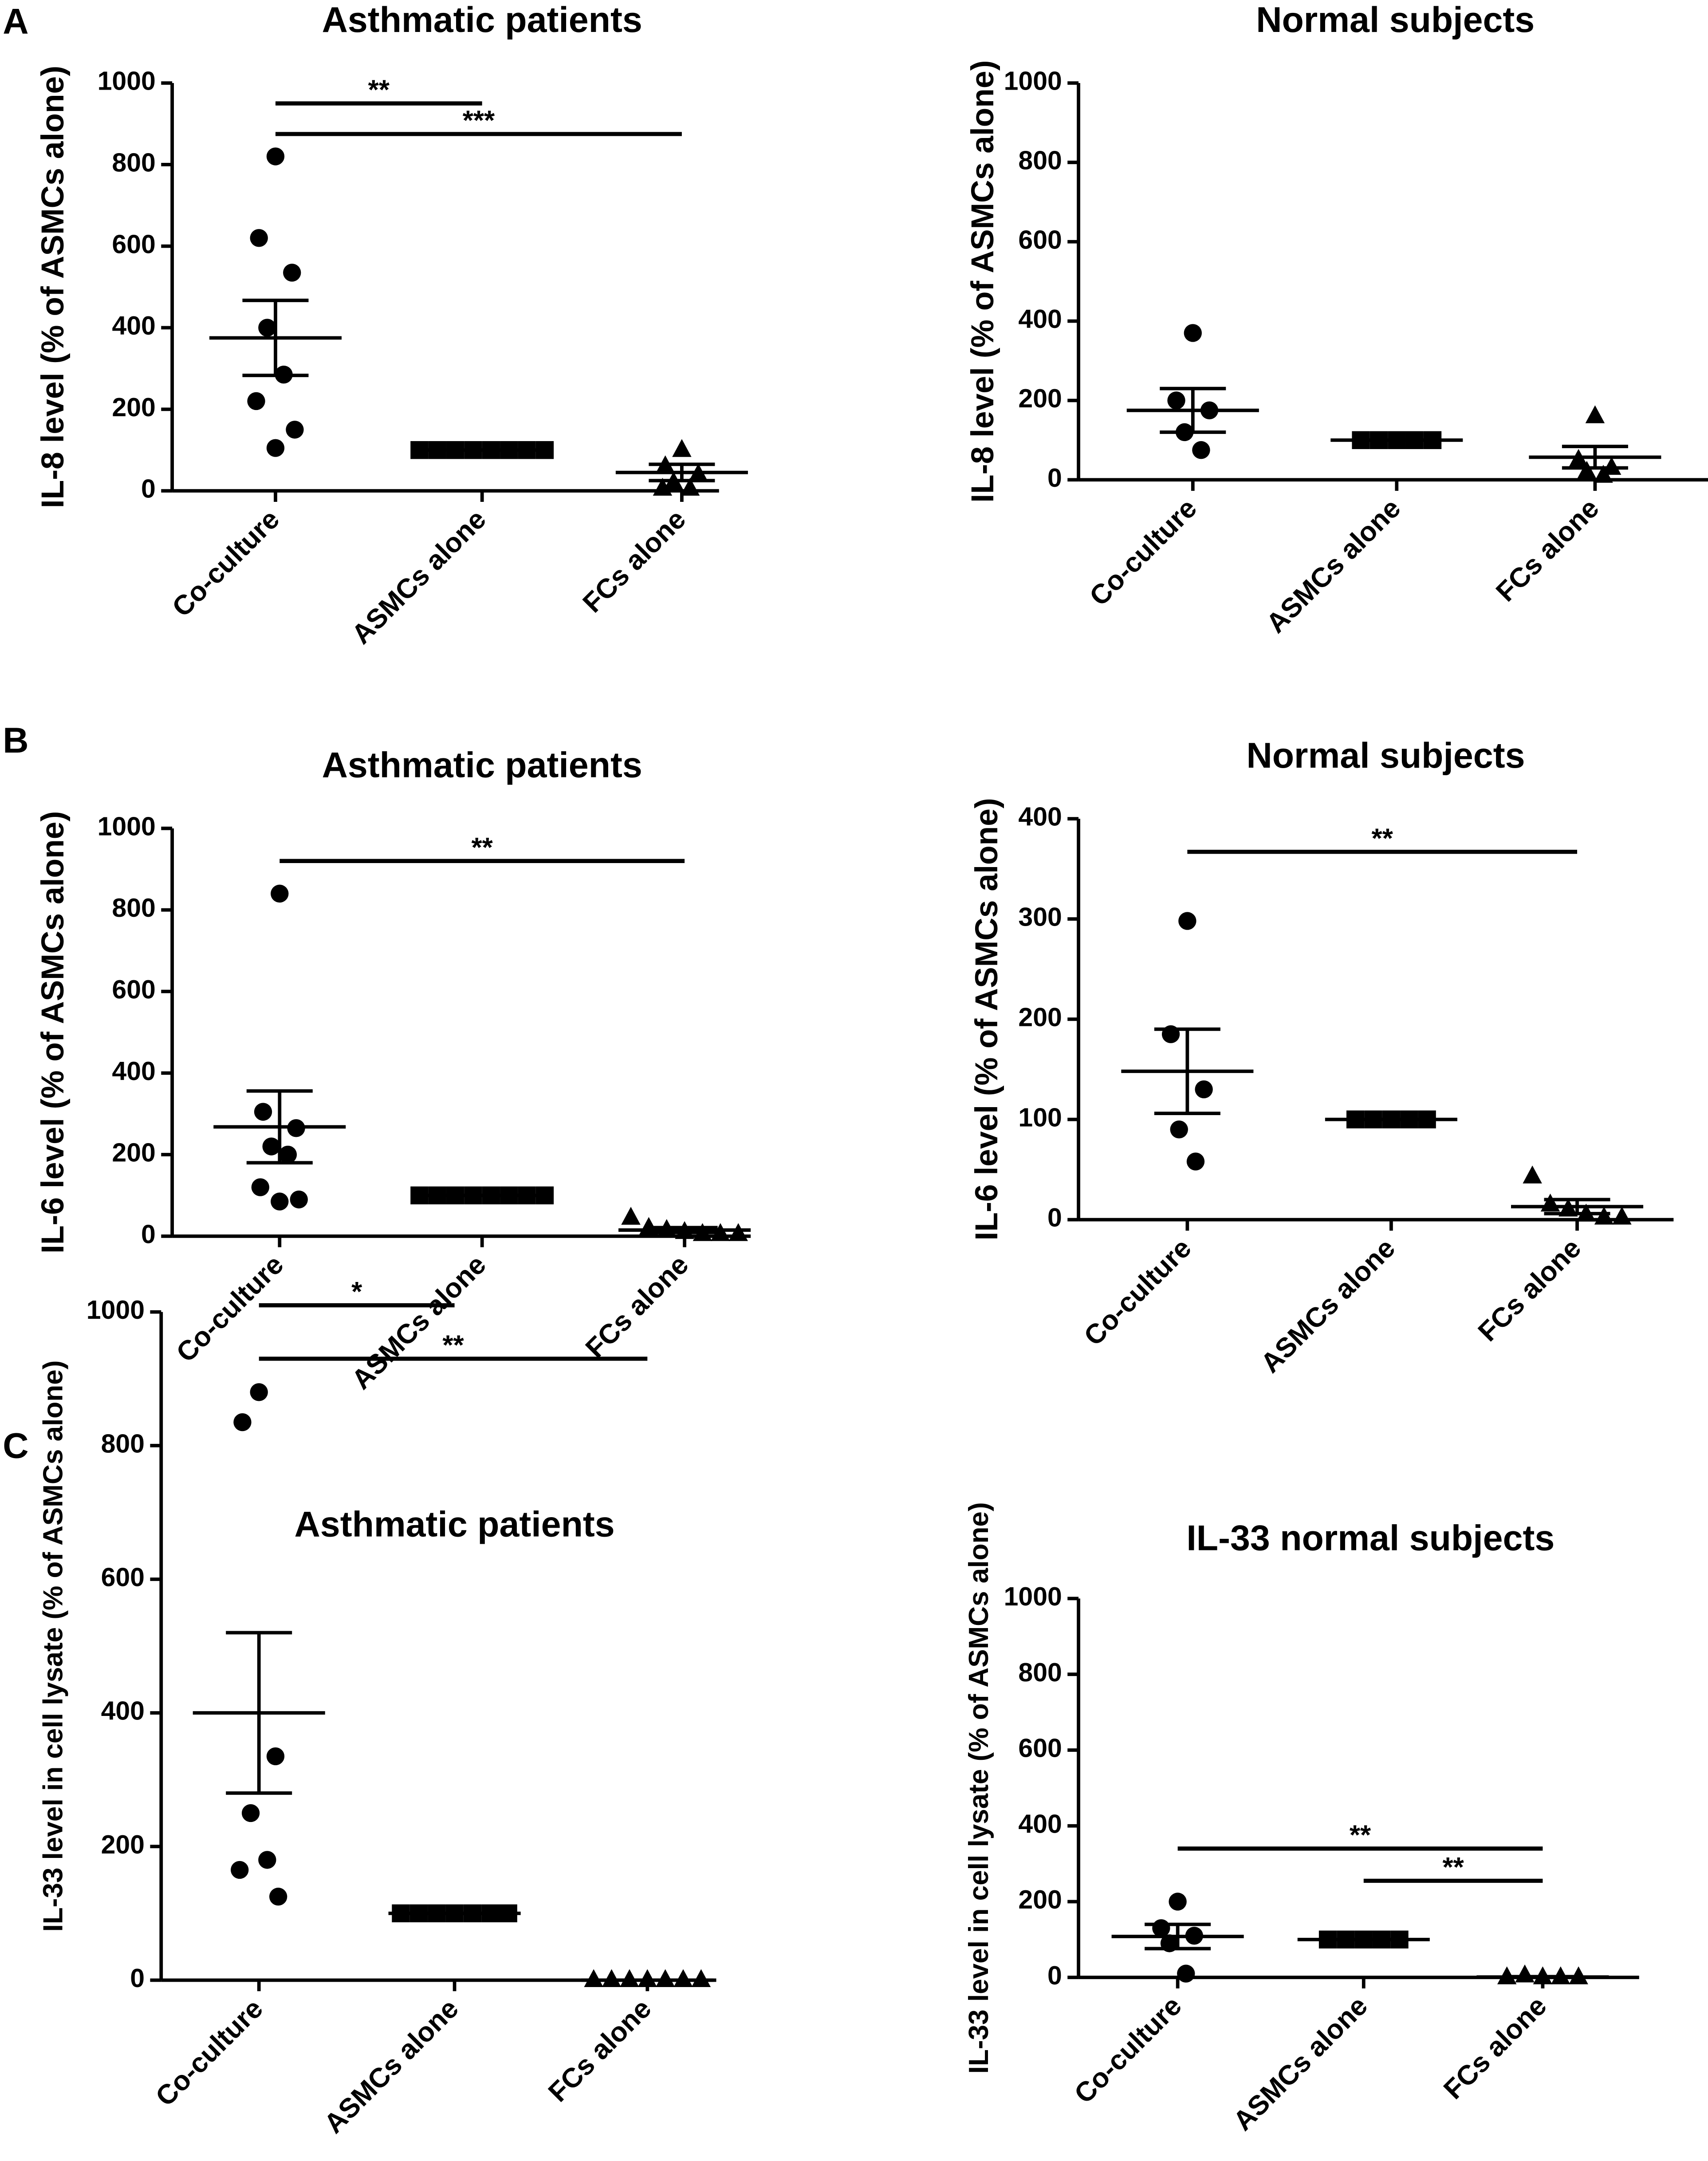 The image size is (1708, 2161). Describe the element at coordinates (1395, 20) in the screenshot. I see `chart-title: Normal subjects` at that location.